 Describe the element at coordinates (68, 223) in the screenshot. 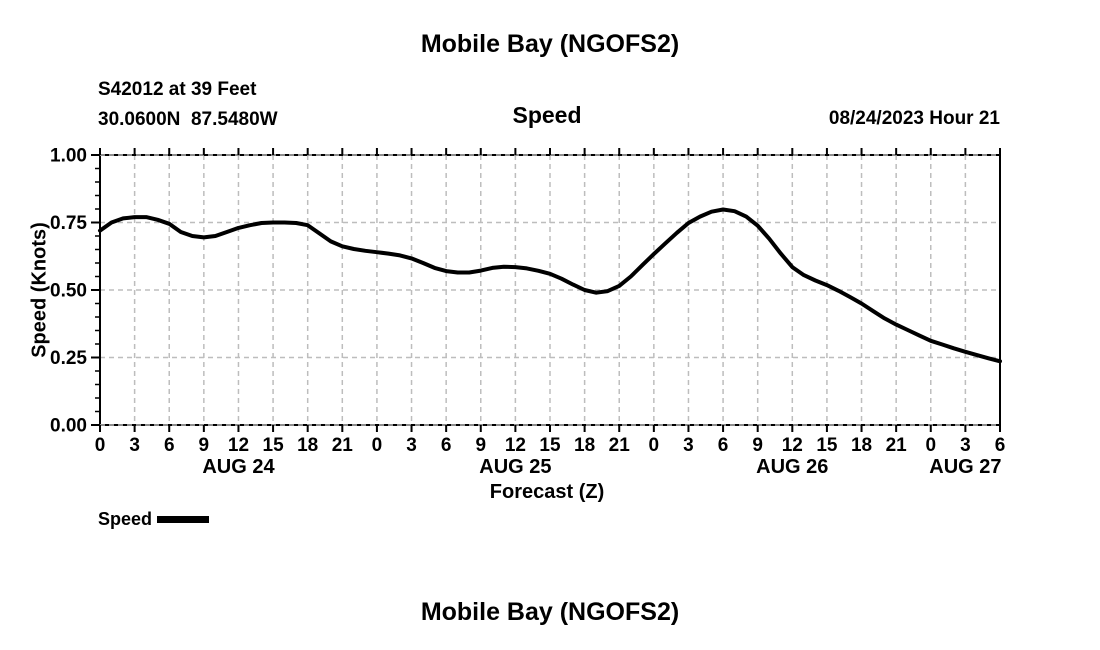

I see `y-tick-label: 0.75` at that location.